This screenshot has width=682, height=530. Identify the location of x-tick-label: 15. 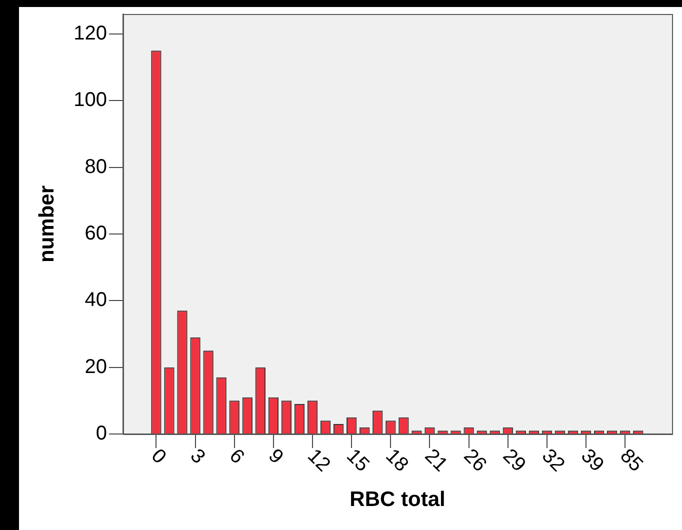
(358, 460).